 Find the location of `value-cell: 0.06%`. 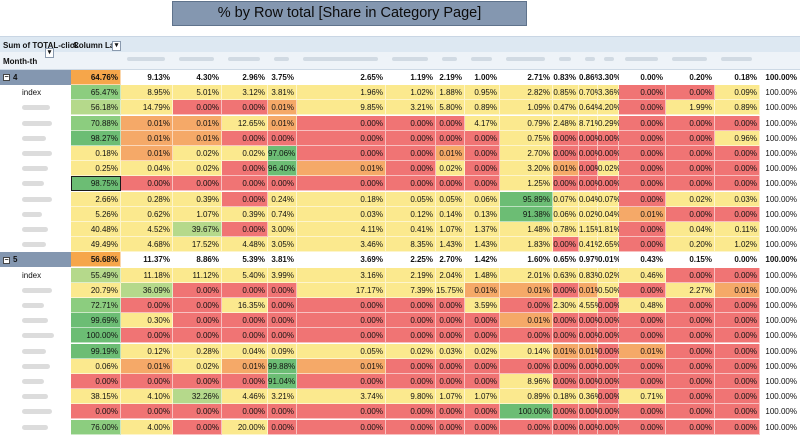

value-cell: 0.06% is located at coordinates (482, 199).